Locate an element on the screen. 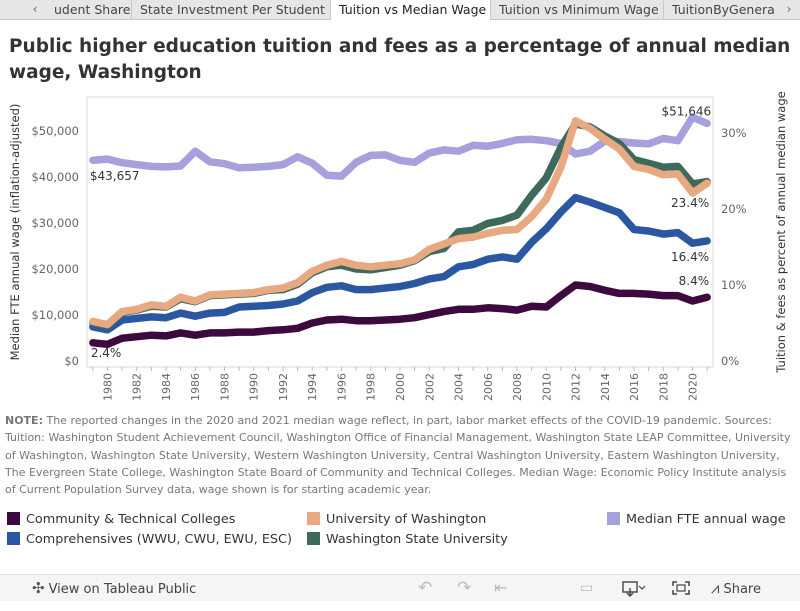 This screenshot has height=611, width=800. undo-button: ↶ is located at coordinates (425, 588).